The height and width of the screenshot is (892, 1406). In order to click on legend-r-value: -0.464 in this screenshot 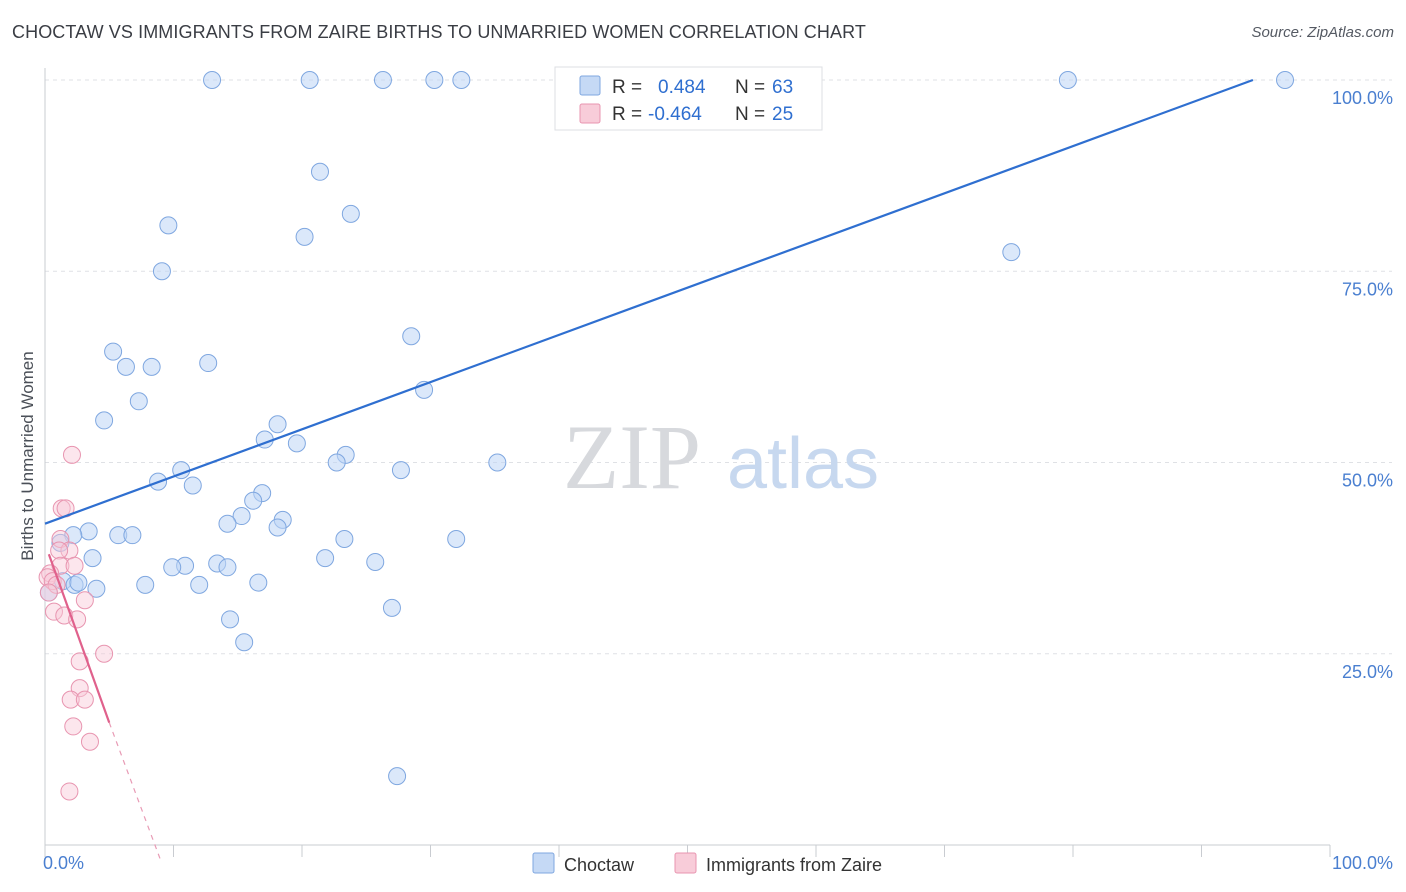, I will do `click(675, 114)`.